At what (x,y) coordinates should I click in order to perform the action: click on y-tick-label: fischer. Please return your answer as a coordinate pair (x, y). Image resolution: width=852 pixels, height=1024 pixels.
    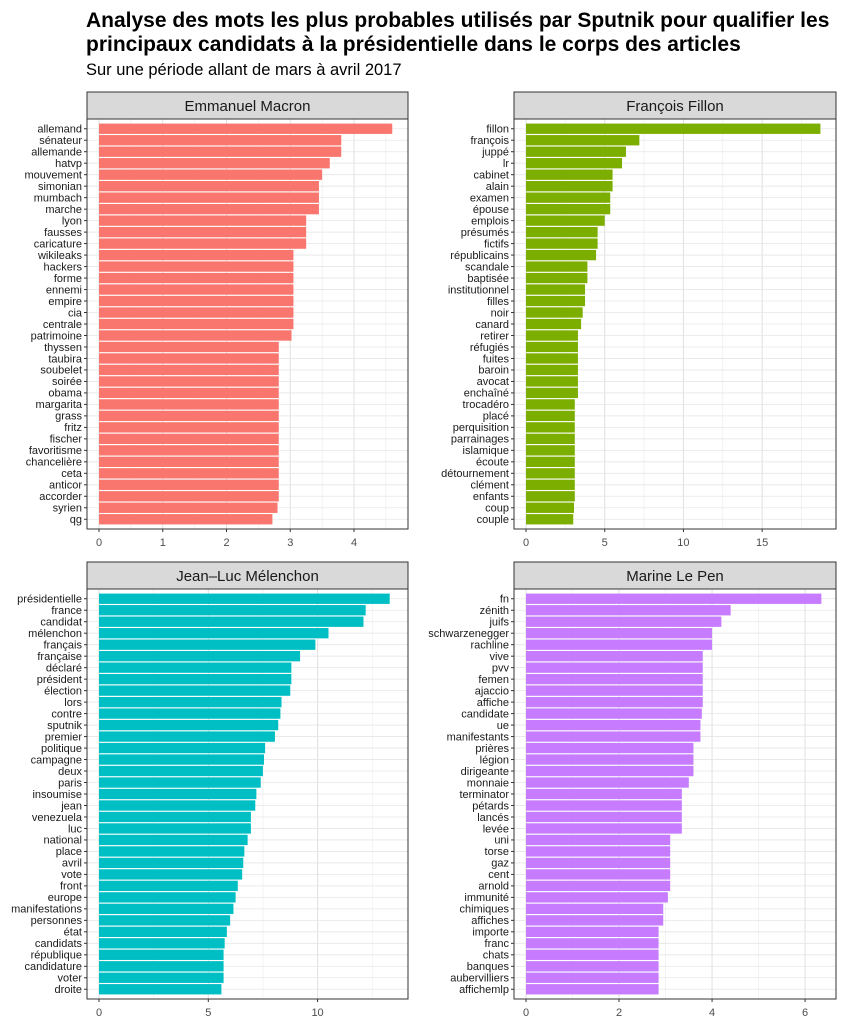
    Looking at the image, I should click on (66, 440).